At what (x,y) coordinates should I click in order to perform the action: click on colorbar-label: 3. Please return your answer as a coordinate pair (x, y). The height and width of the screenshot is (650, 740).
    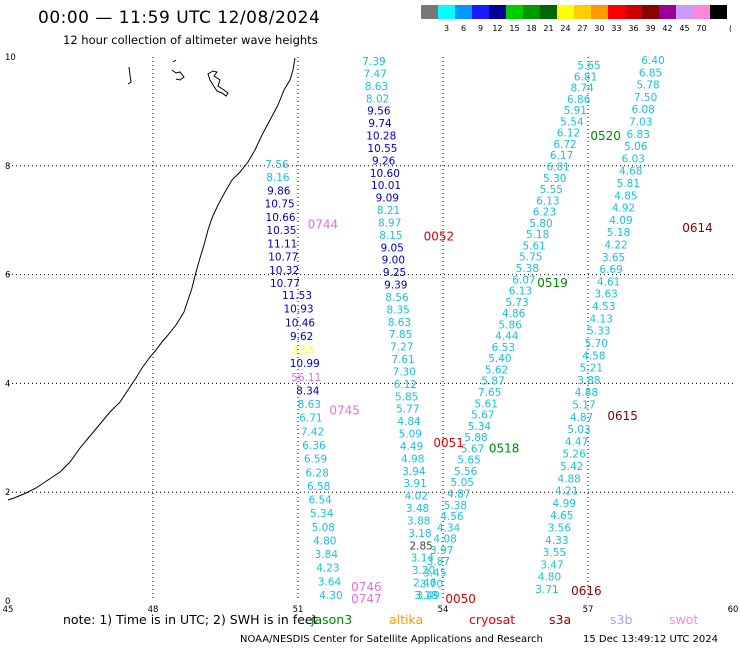
    Looking at the image, I should click on (446, 28).